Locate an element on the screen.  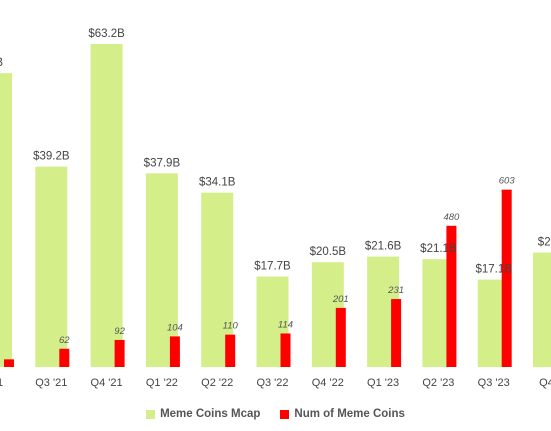
tick-label: '21 is located at coordinates (1, 383).